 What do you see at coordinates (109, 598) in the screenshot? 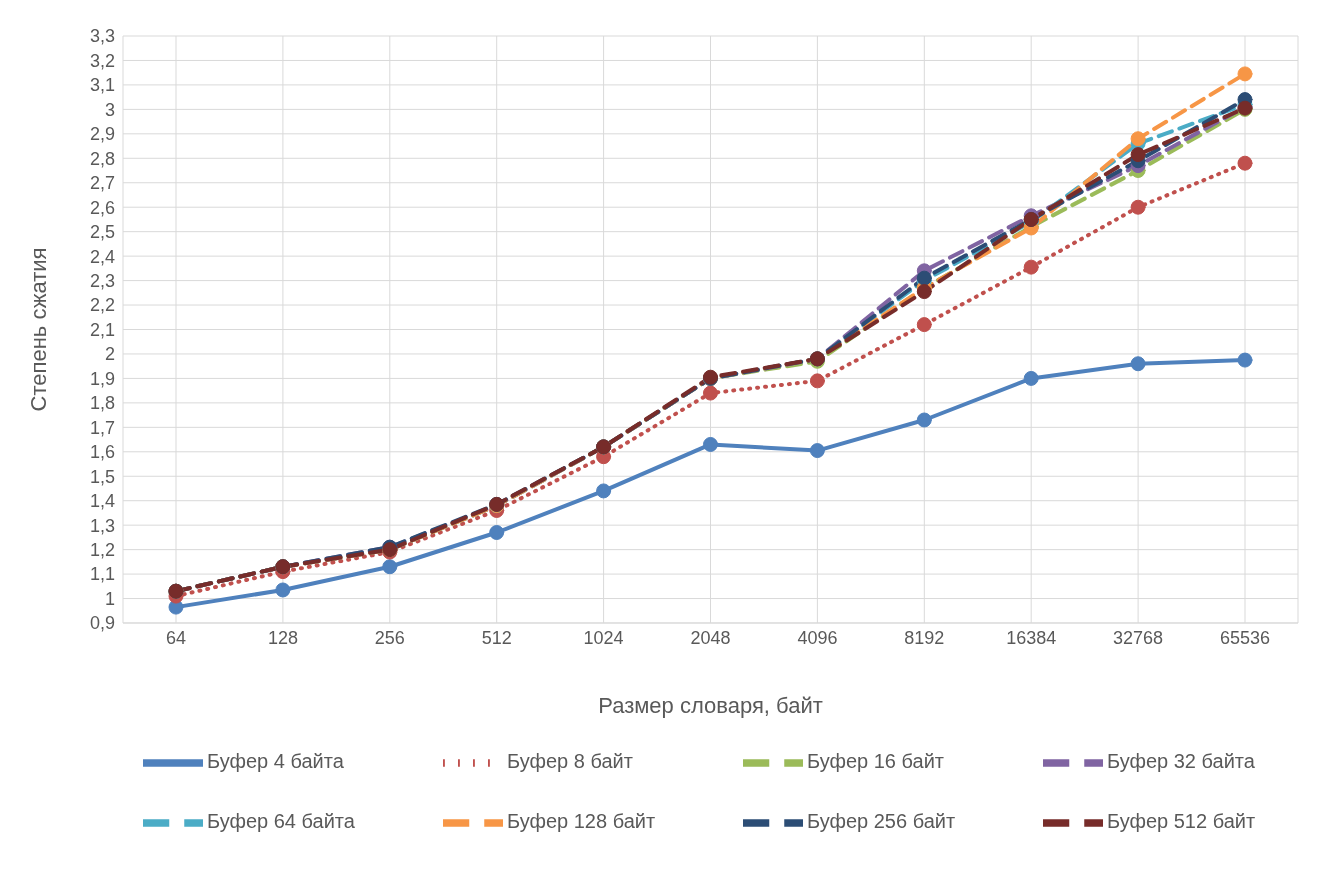
I see `y-tick-label: 1` at bounding box center [109, 598].